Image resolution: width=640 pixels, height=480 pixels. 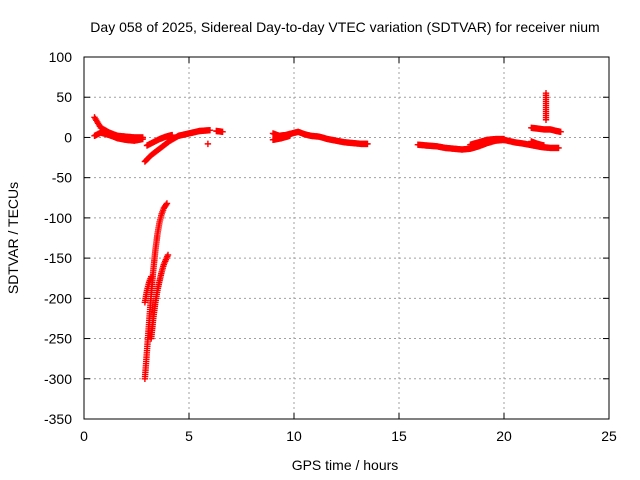 What do you see at coordinates (504, 436) in the screenshot?
I see `x-tick-label: 20` at bounding box center [504, 436].